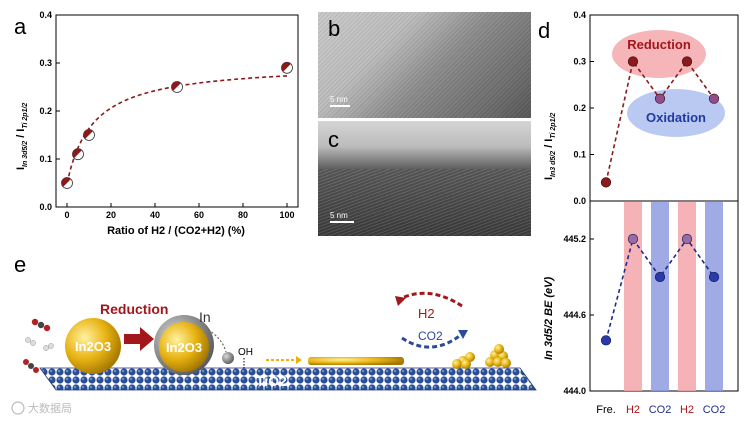  I want to click on chart-d-bottom-line, so click(660, 289).